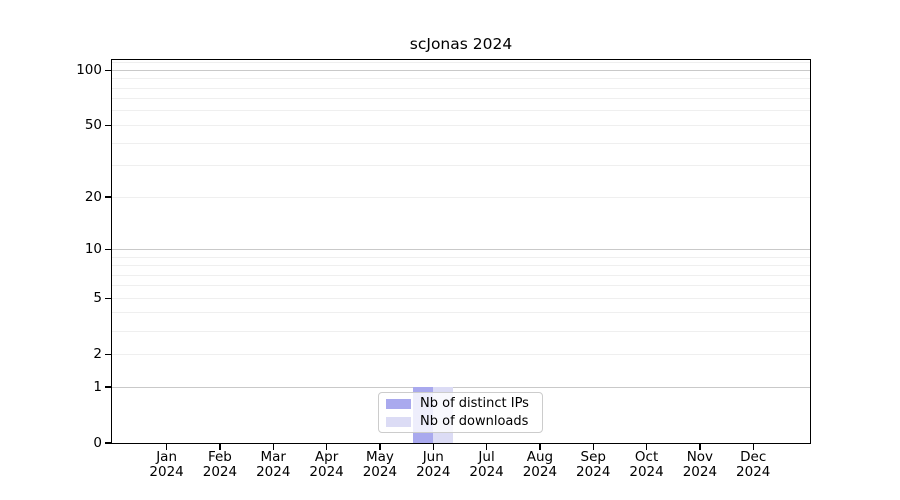 This screenshot has height=500, width=900. What do you see at coordinates (97, 354) in the screenshot?
I see `y-tick-label: 2` at bounding box center [97, 354].